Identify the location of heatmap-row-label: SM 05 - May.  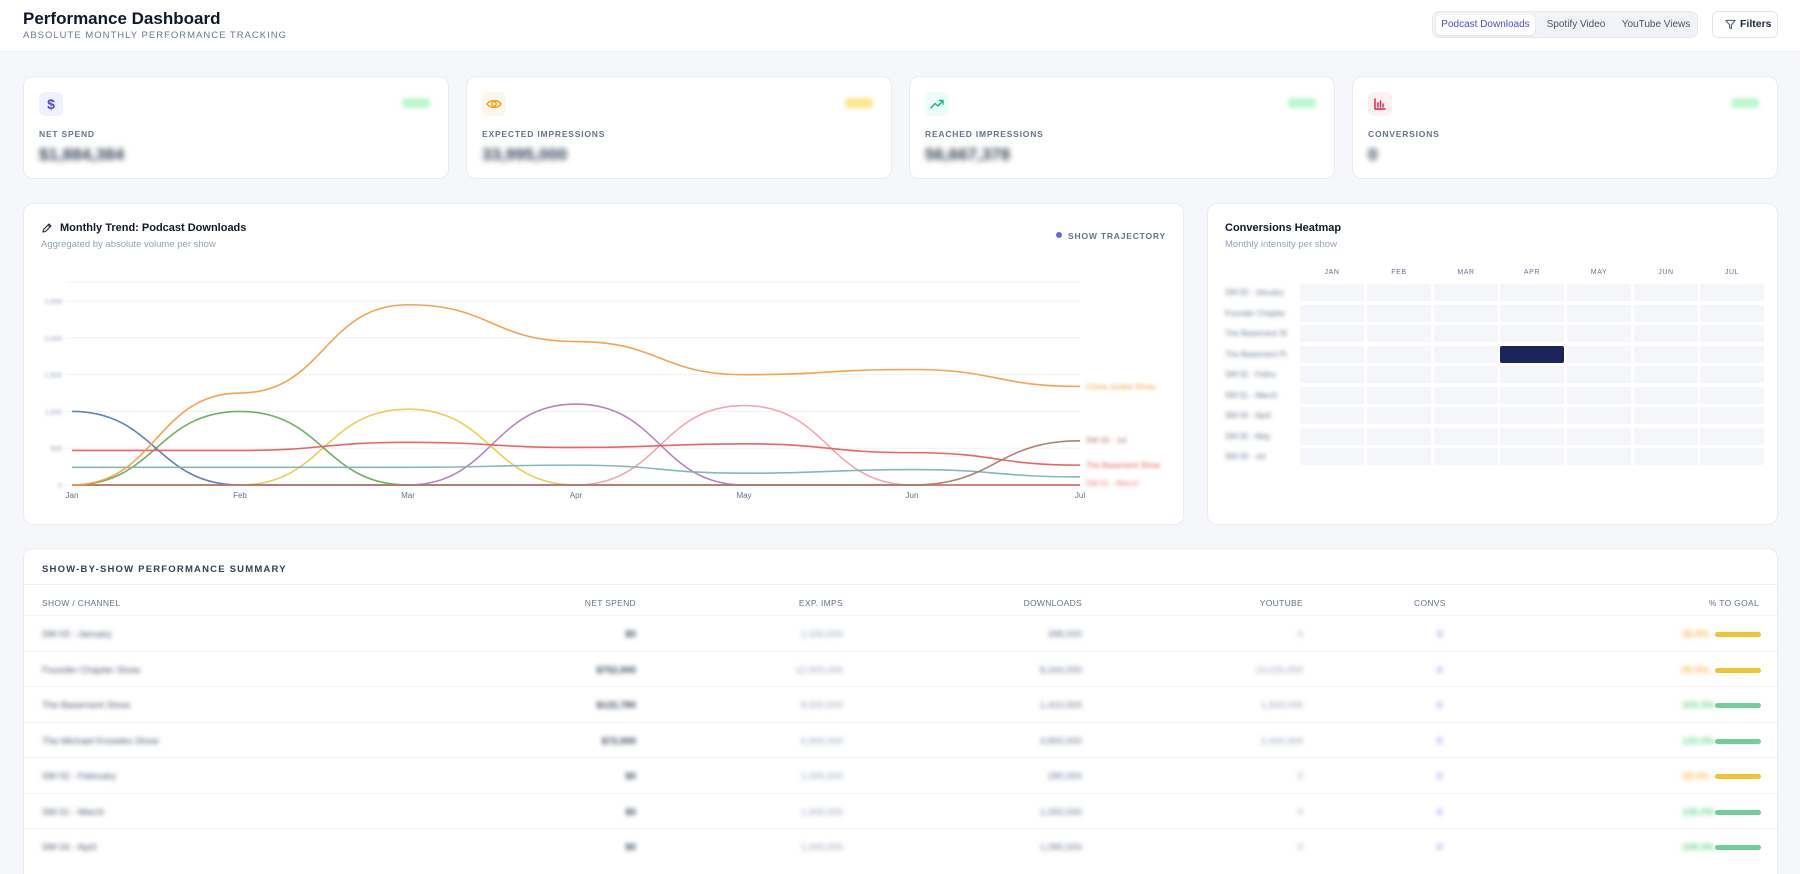
(1248, 436).